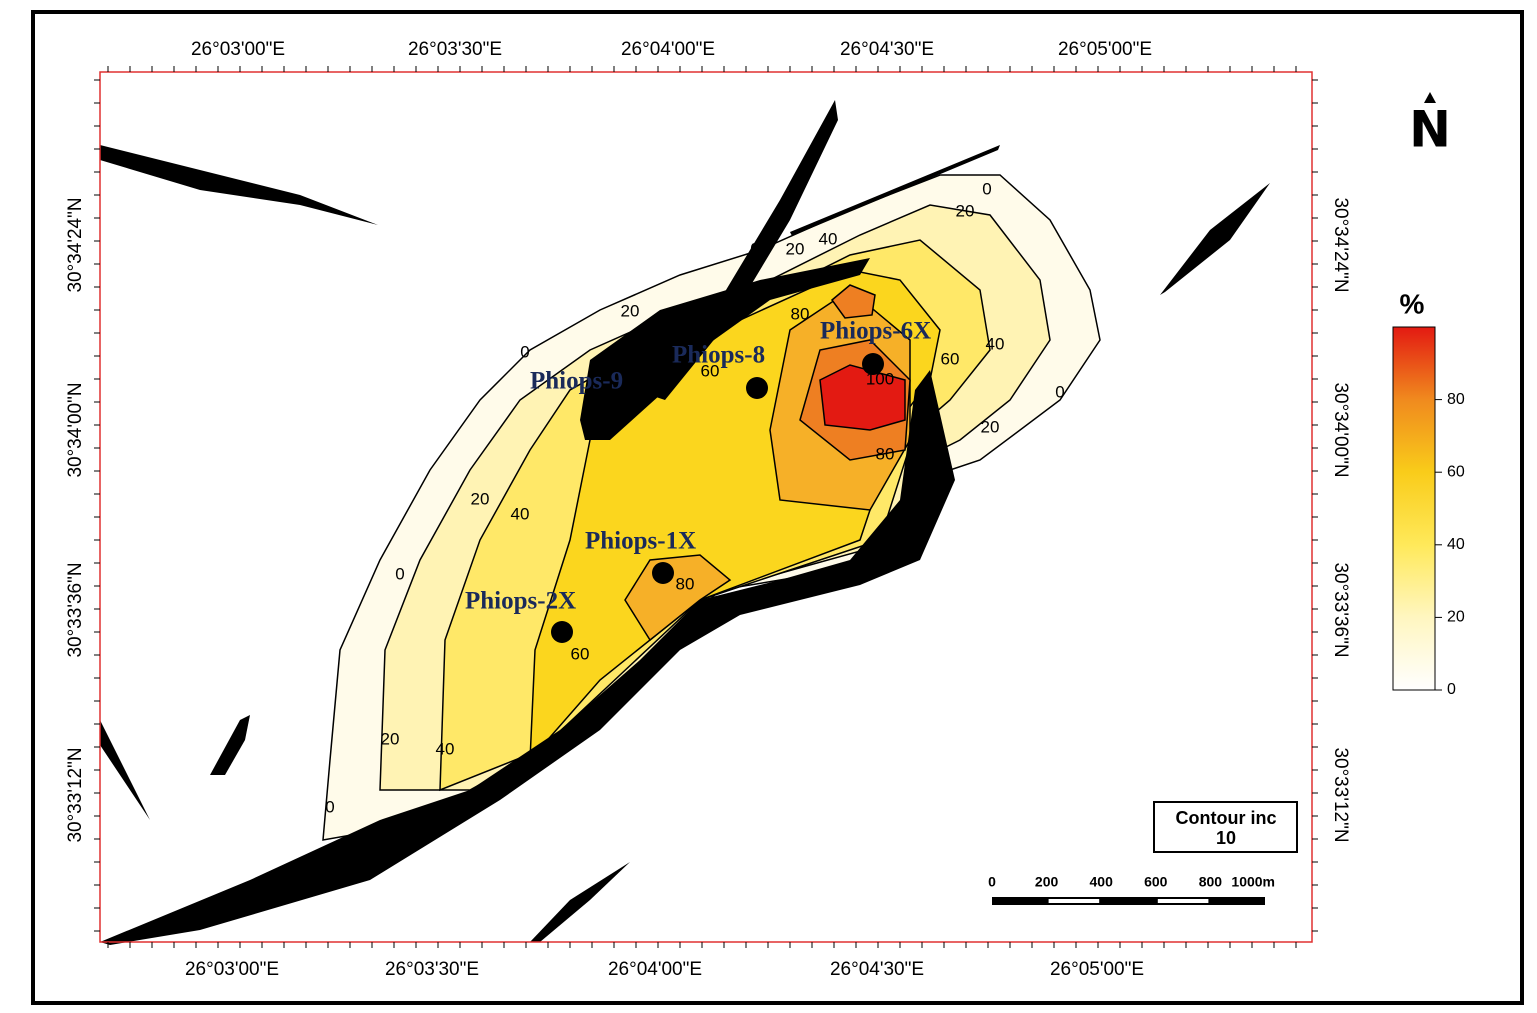  I want to click on scale-bar-label: 600, so click(1156, 882).